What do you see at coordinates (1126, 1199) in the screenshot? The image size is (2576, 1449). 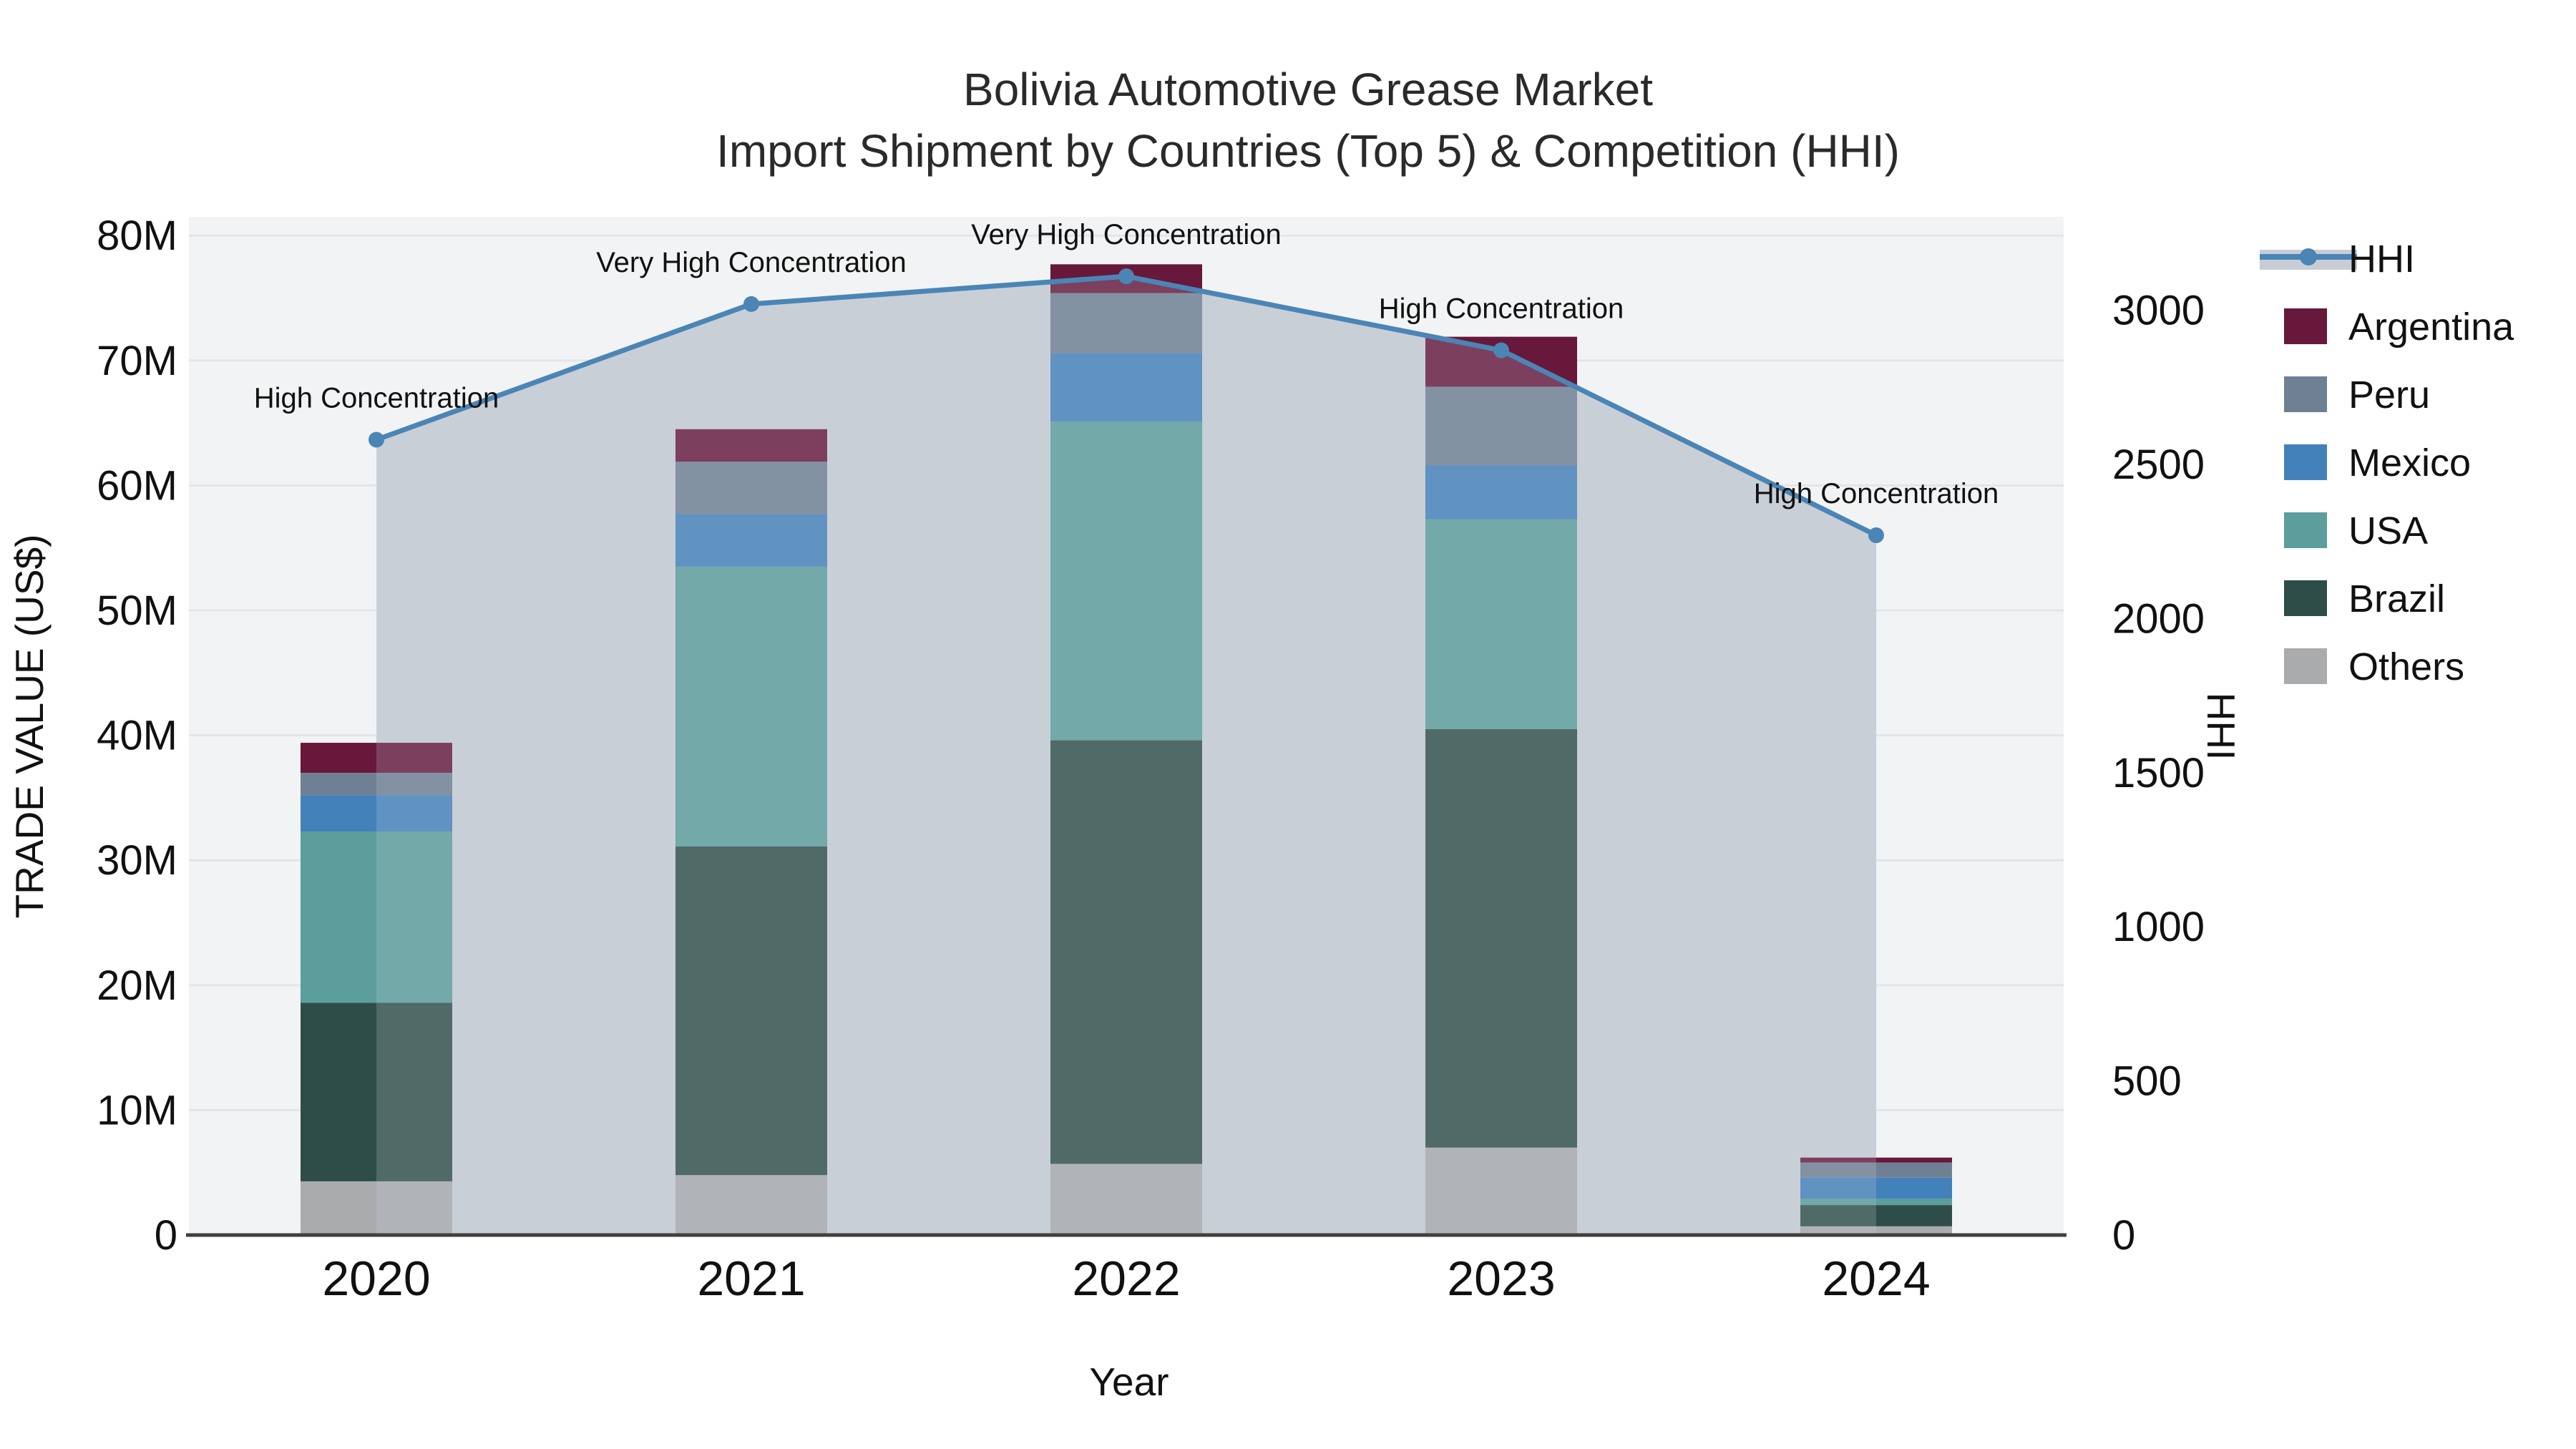 I see `bar-segment-others-2022` at bounding box center [1126, 1199].